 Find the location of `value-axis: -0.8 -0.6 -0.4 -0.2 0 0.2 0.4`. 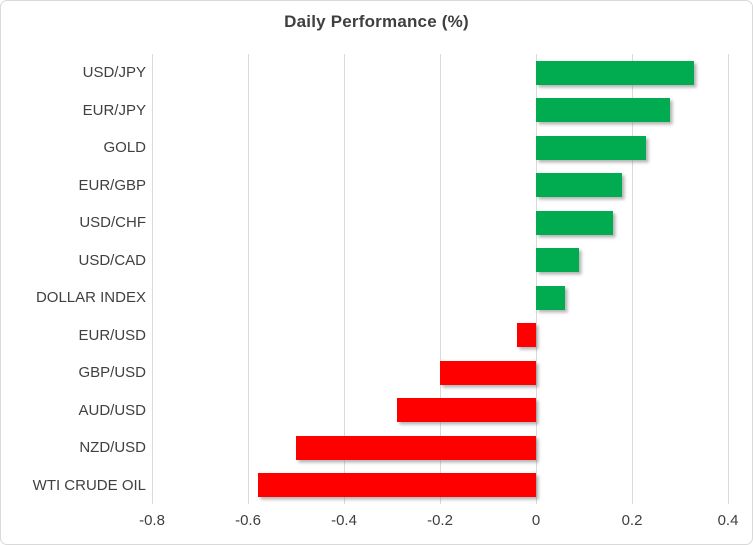

value-axis: -0.8 -0.6 -0.4 -0.2 0 0.2 0.4 is located at coordinates (438, 523).